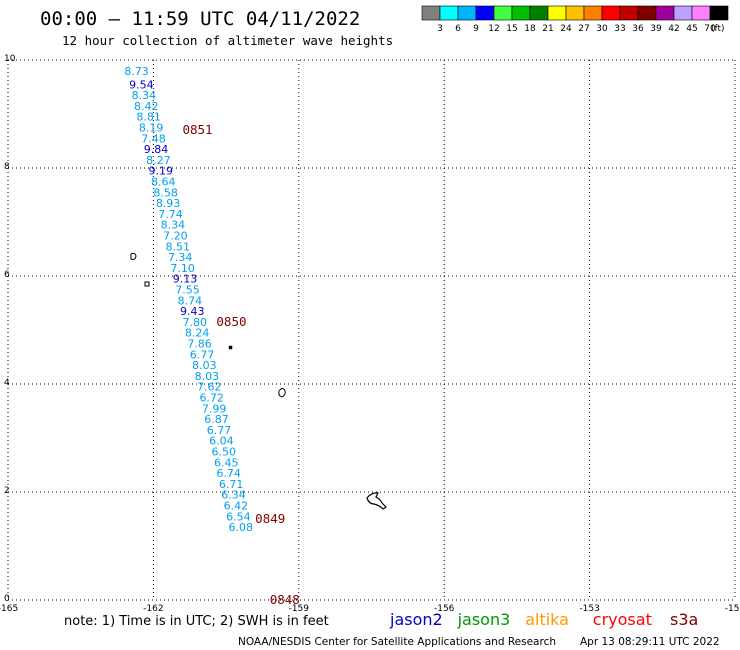 The image size is (740, 650). What do you see at coordinates (9, 609) in the screenshot?
I see `x-tick-label: -165` at bounding box center [9, 609].